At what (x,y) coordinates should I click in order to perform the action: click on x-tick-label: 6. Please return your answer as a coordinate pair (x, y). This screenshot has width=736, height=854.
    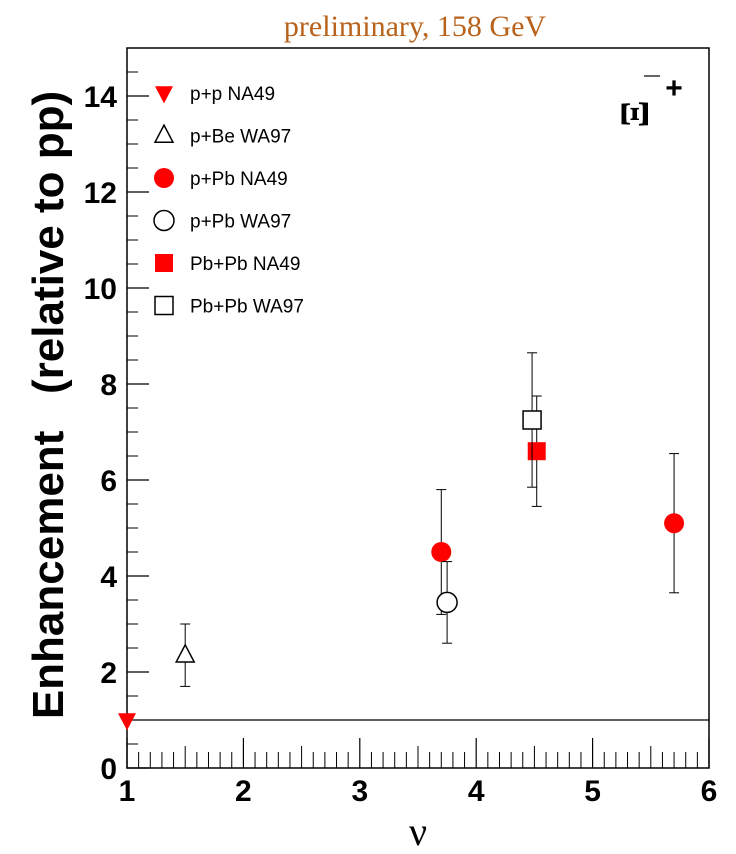
    Looking at the image, I should click on (709, 791).